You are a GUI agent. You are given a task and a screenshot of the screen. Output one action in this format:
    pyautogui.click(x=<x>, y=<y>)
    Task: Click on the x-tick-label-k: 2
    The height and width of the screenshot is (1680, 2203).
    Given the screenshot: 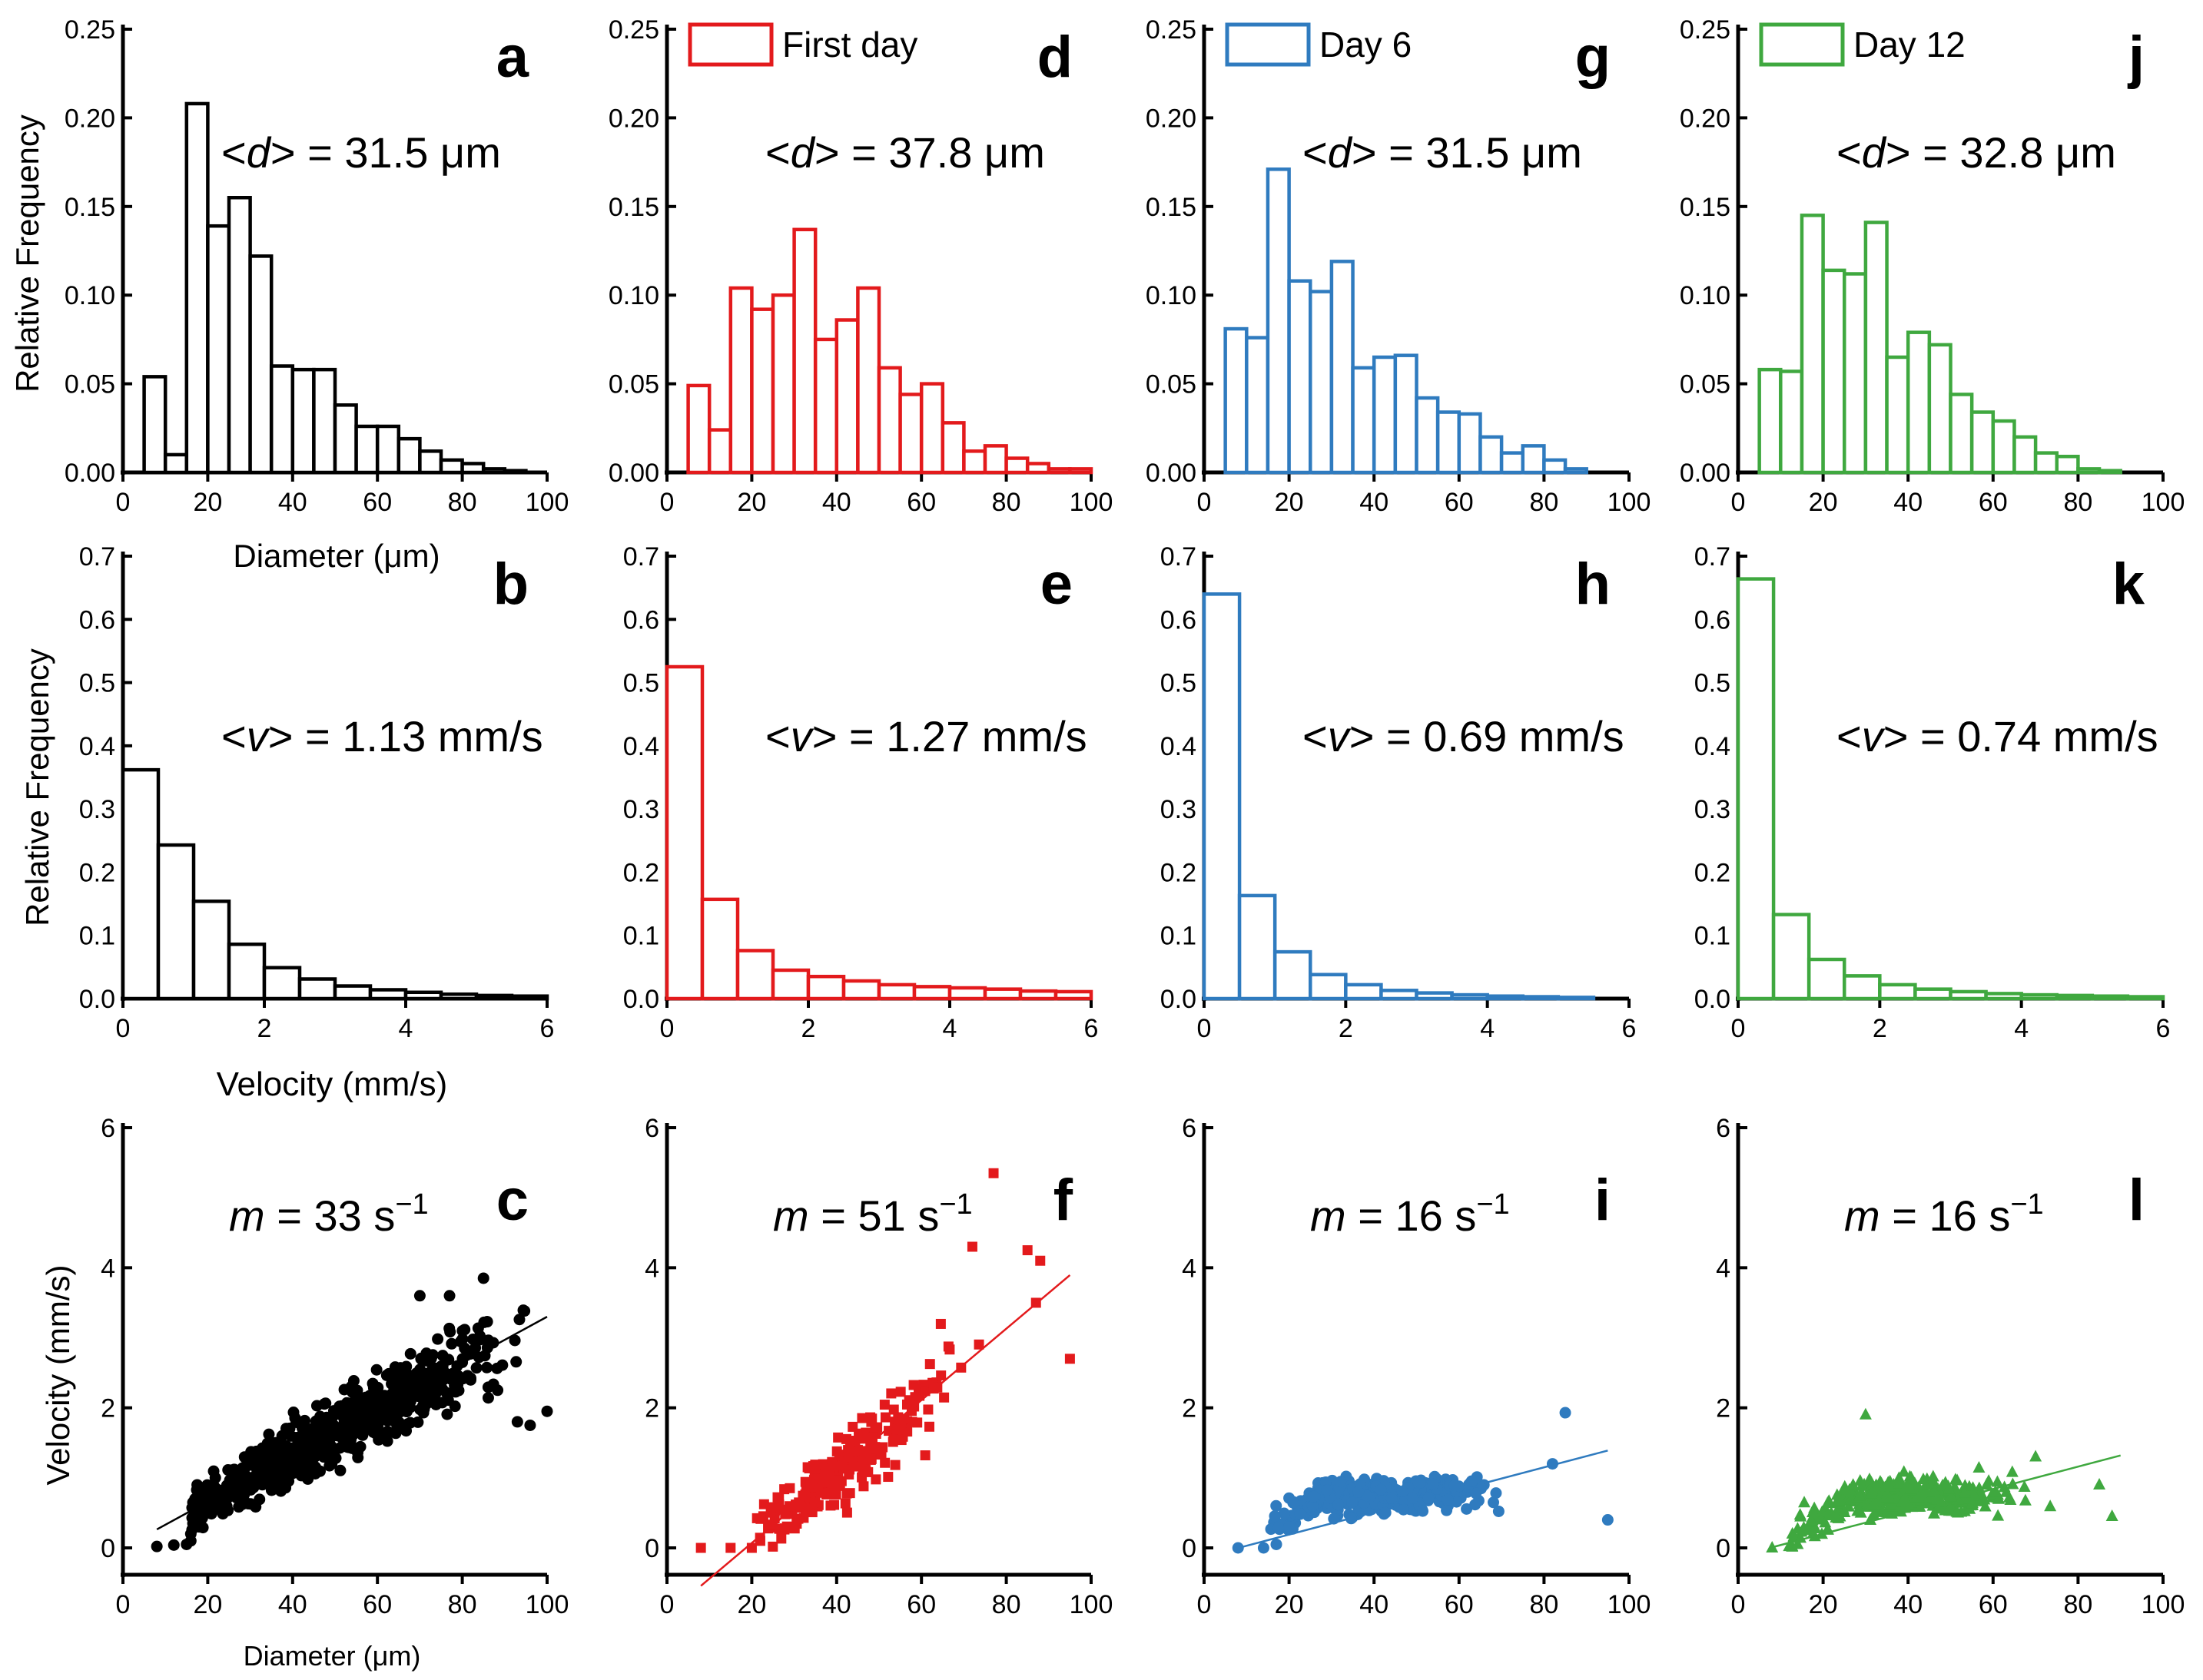 What is the action you would take?
    pyautogui.click(x=1880, y=1028)
    